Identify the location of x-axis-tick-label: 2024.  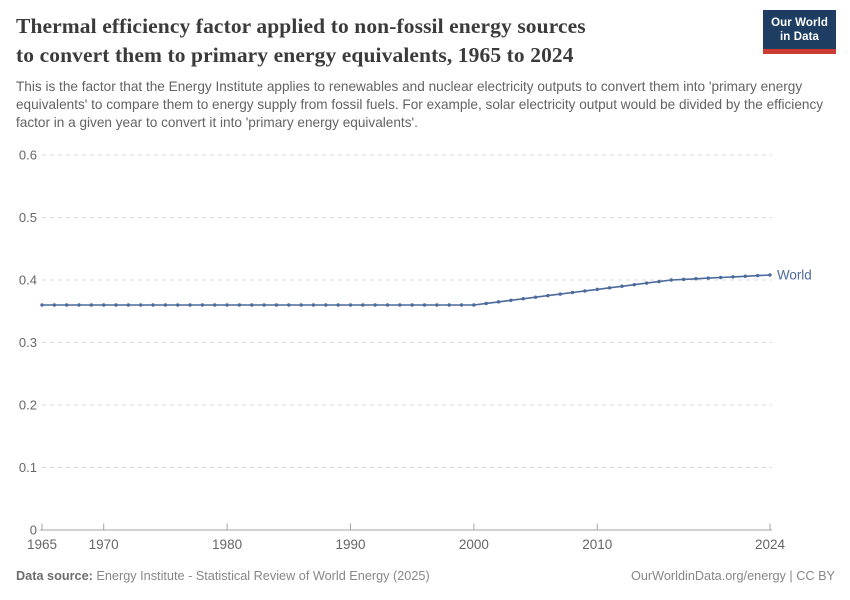
(770, 544).